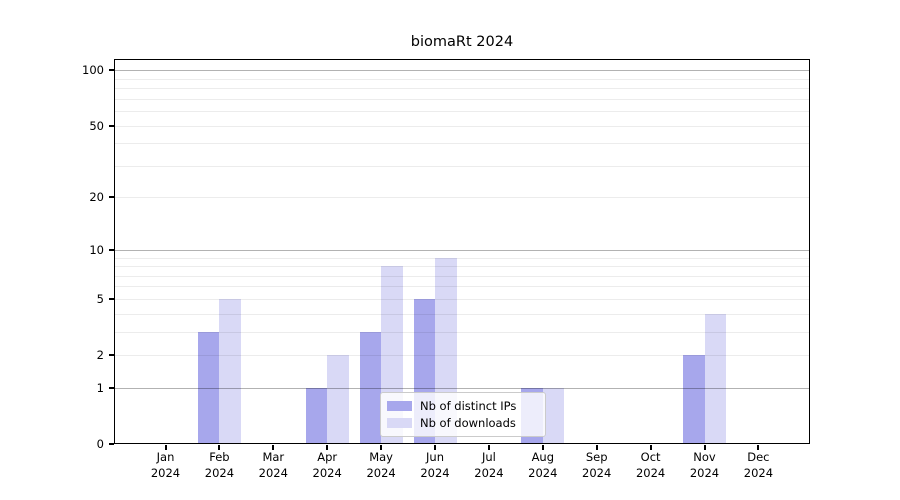  Describe the element at coordinates (553, 415) in the screenshot. I see `bar-downloads-aug` at that location.